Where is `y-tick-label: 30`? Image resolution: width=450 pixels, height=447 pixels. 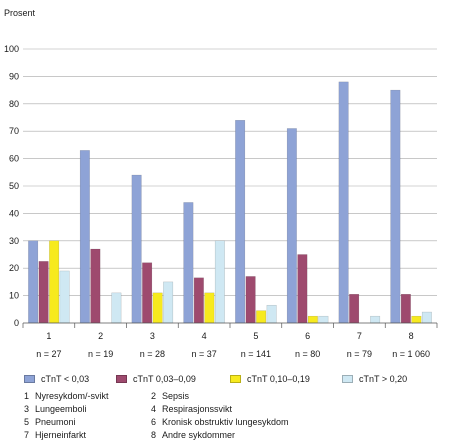
y-tick-label: 30 is located at coordinates (14, 241).